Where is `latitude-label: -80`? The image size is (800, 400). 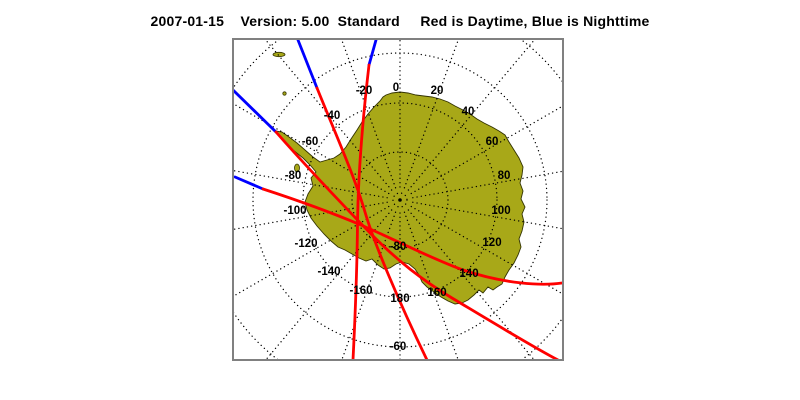 latitude-label: -80 is located at coordinates (398, 247).